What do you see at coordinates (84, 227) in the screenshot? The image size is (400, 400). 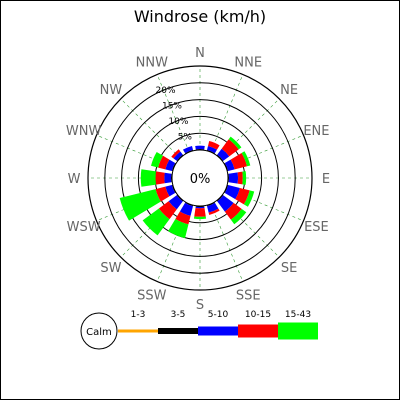 I see `direction-label-wsw: WSW` at bounding box center [84, 227].